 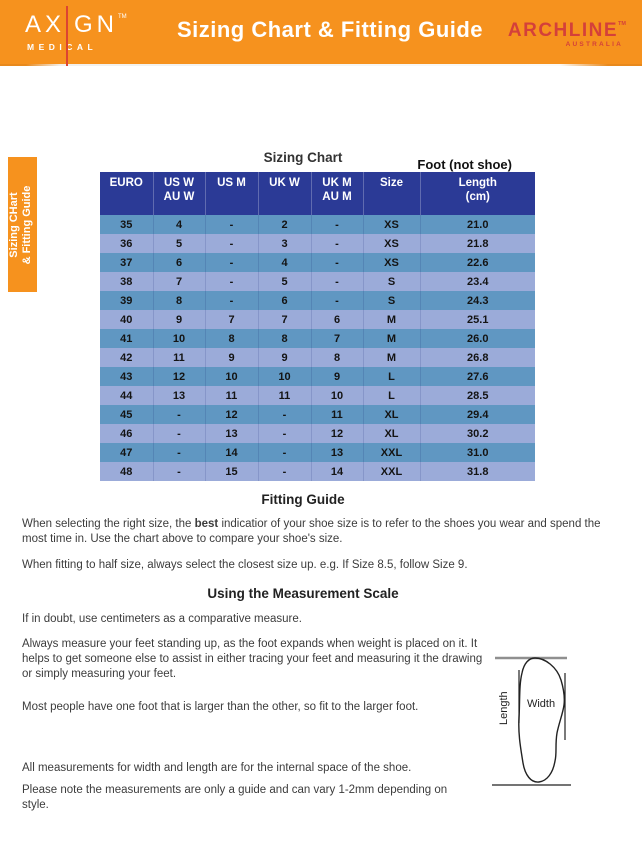 What do you see at coordinates (477, 243) in the screenshot?
I see `table-cell: 21.8` at bounding box center [477, 243].